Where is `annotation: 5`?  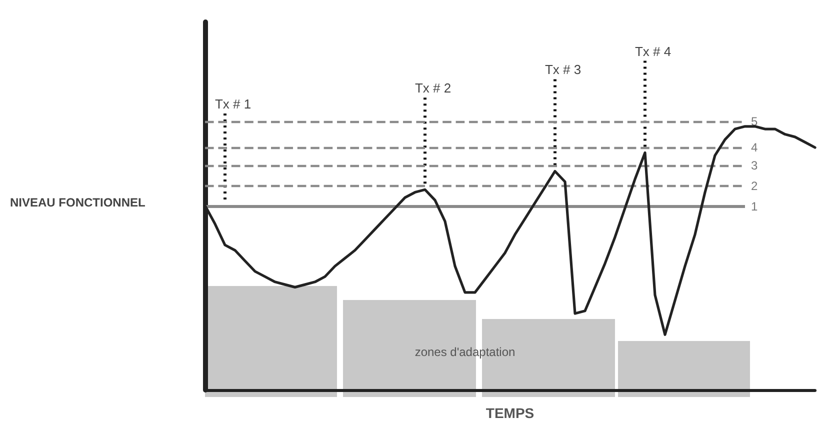 annotation: 5 is located at coordinates (754, 121).